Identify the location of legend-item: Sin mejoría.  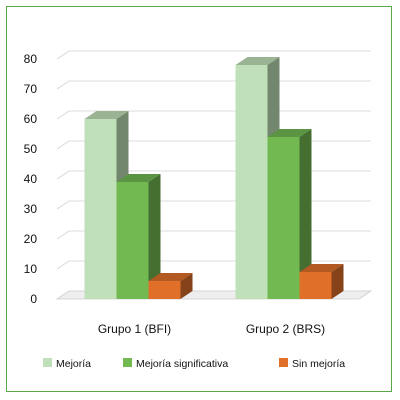
(312, 364).